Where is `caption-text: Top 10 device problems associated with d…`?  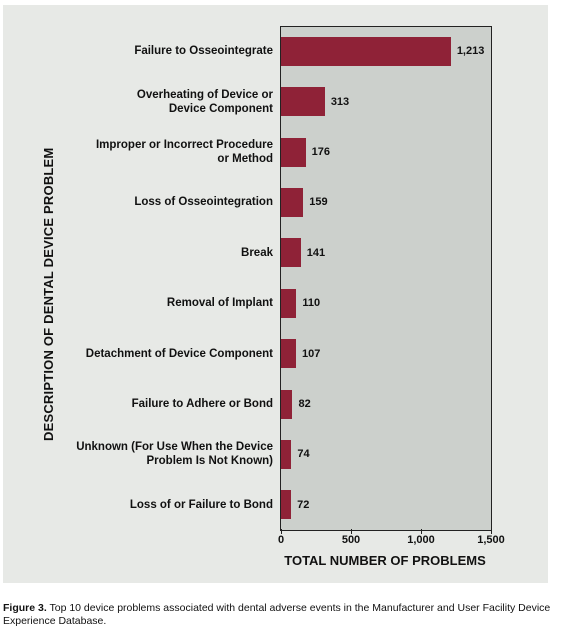 caption-text: Top 10 device problems associated with d… is located at coordinates (277, 614).